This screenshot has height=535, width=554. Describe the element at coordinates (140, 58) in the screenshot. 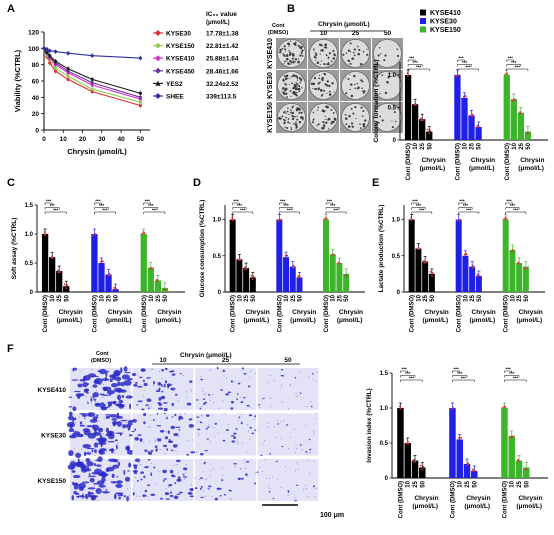

I see `panel-a-point` at that location.